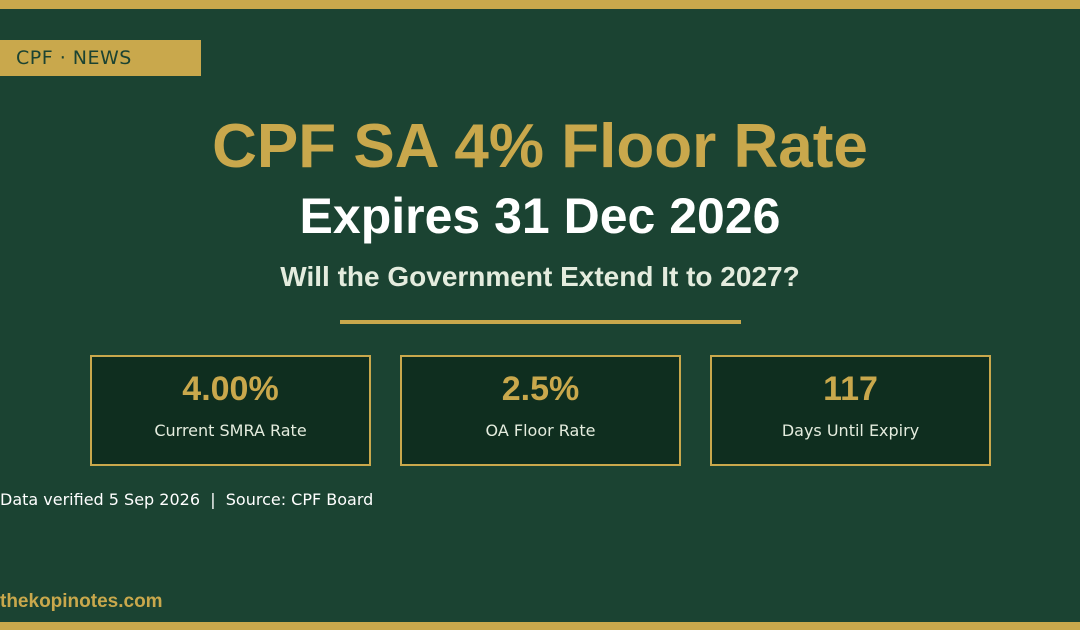 The image size is (1080, 630). I want to click on category-tag: CPF · NEWS, so click(100, 58).